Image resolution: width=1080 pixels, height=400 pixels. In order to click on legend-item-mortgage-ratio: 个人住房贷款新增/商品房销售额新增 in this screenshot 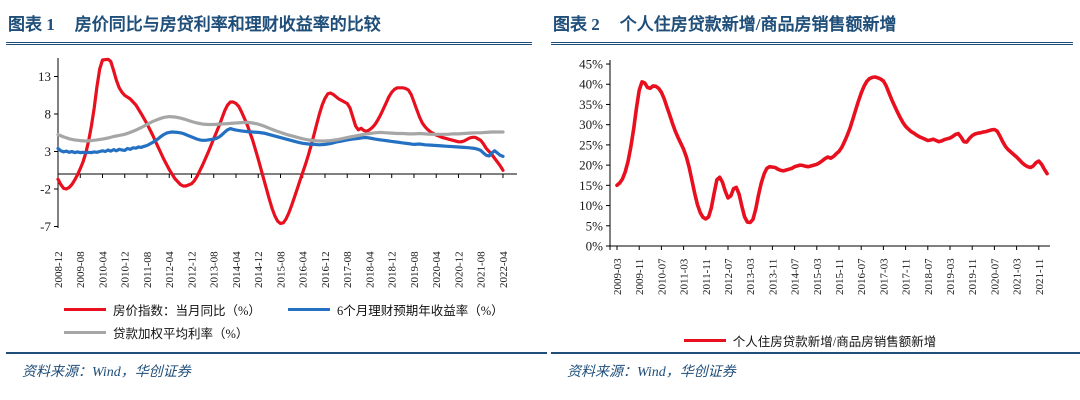, I will do `click(810, 340)`.